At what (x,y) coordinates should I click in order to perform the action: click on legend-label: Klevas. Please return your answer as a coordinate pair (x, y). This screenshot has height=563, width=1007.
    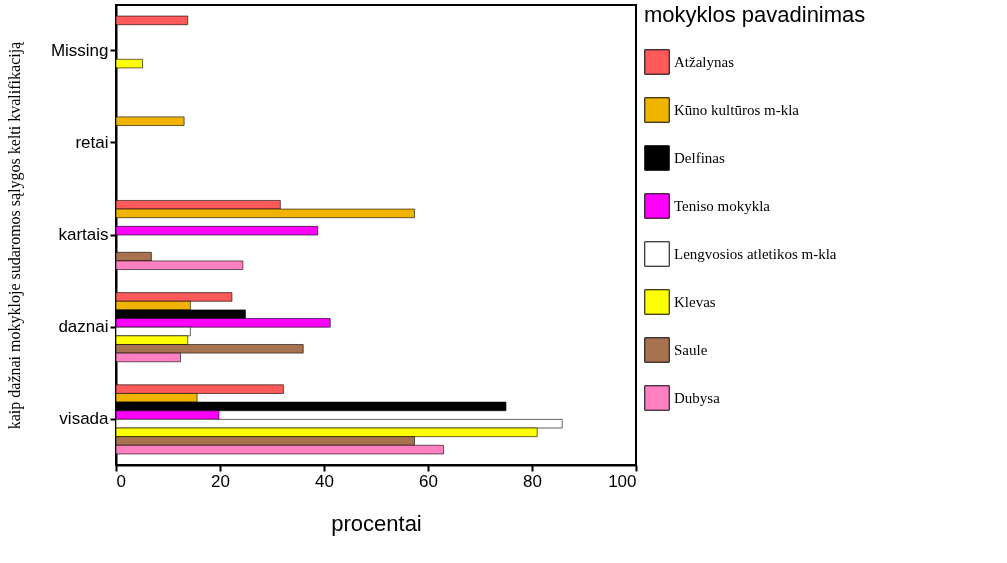
    Looking at the image, I should click on (695, 302).